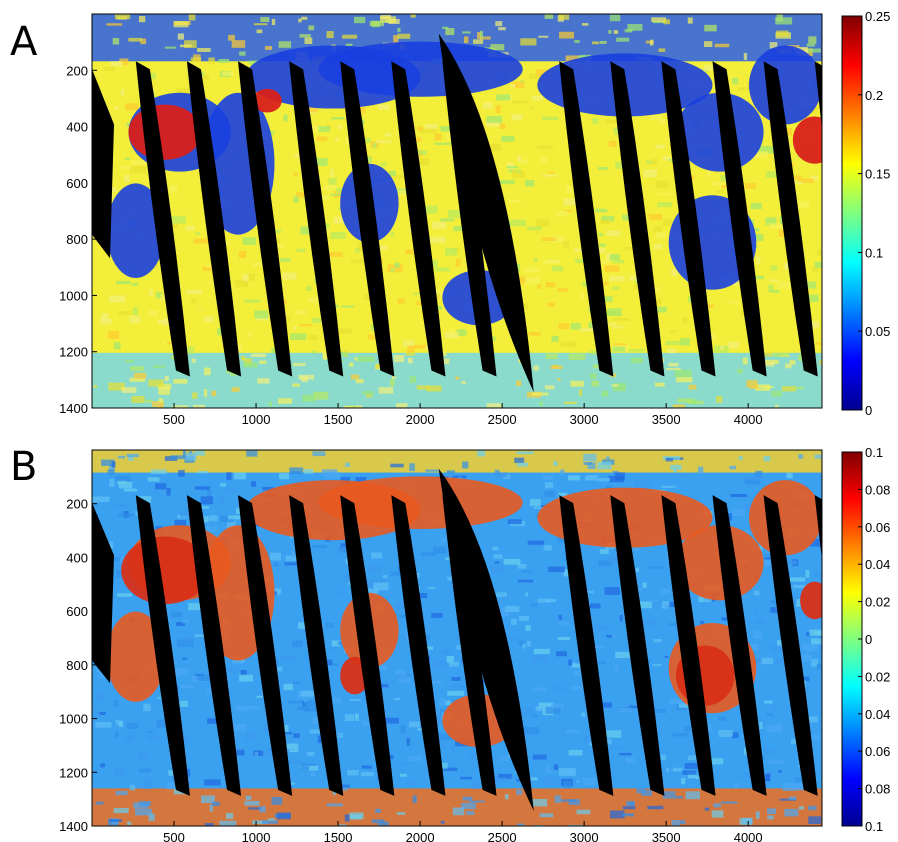 The image size is (898, 842). I want to click on colorbar-tick-label: 0.2, so click(874, 95).